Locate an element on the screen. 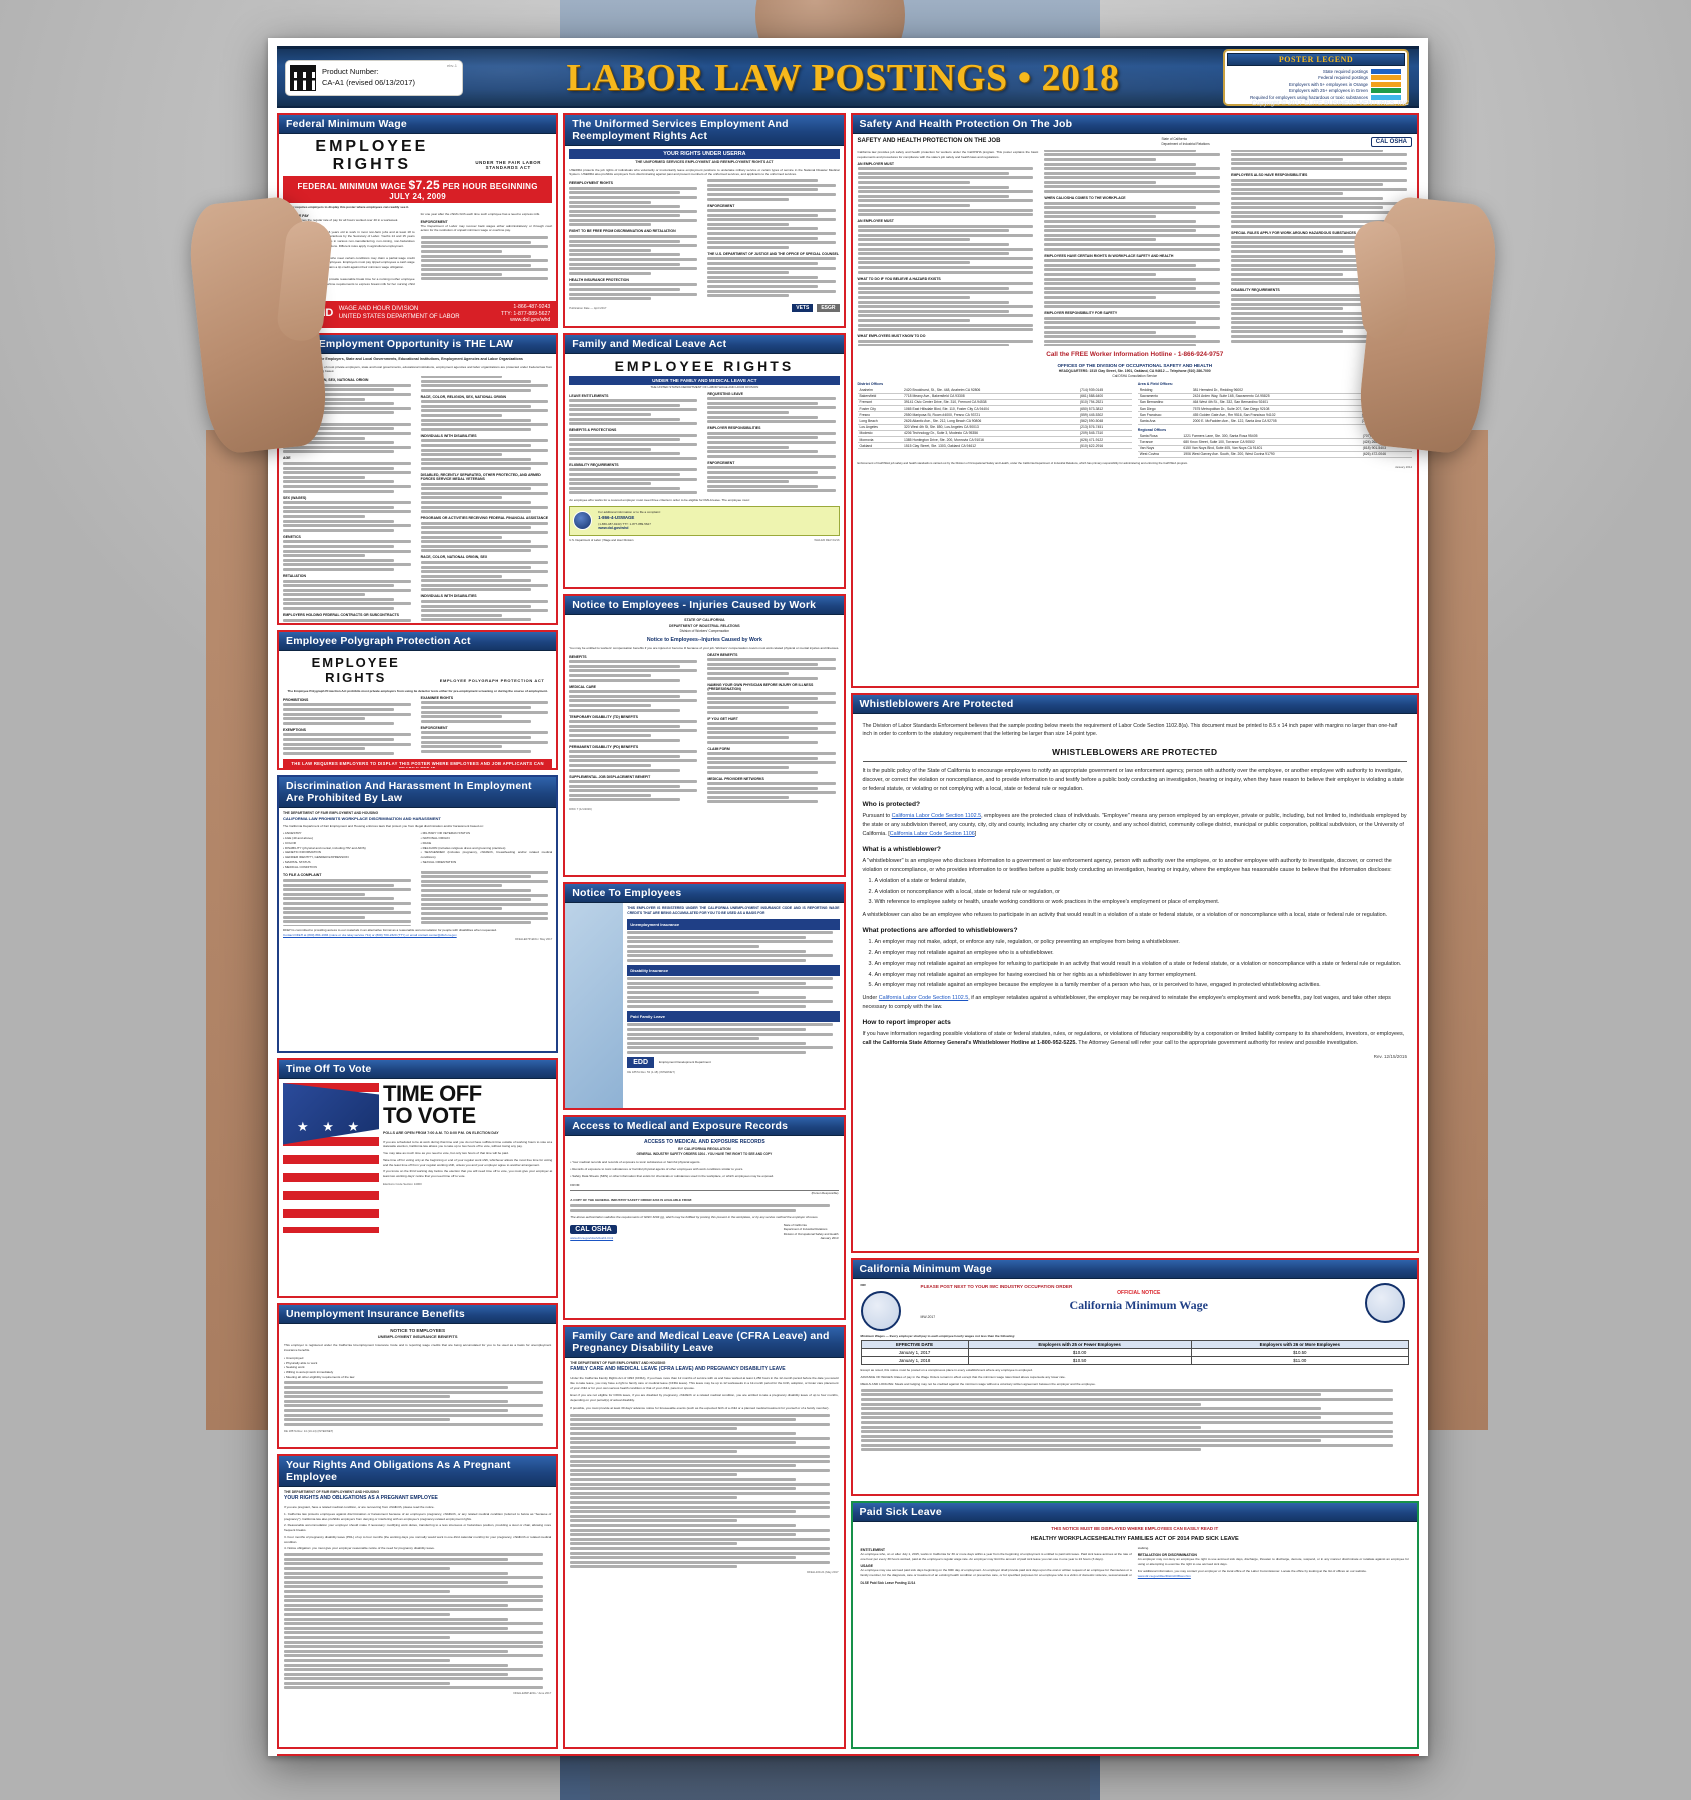 The width and height of the screenshot is (1691, 1800). legend-label: Employers with 25+ employees in Green is located at coordinates (1328, 90).